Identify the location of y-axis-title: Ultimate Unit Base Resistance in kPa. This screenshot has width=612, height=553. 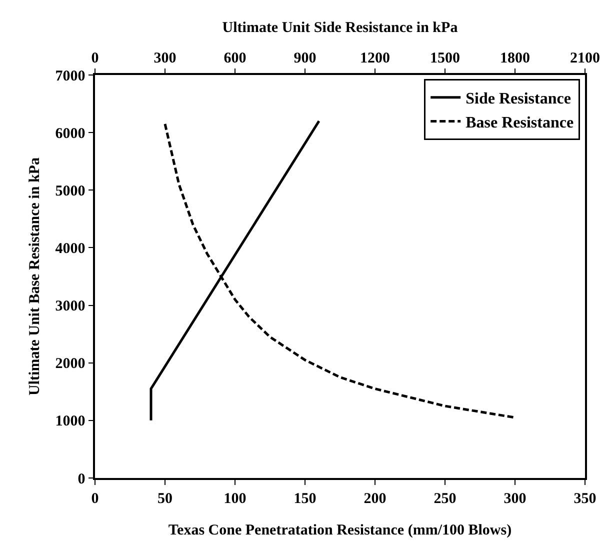
(35, 276).